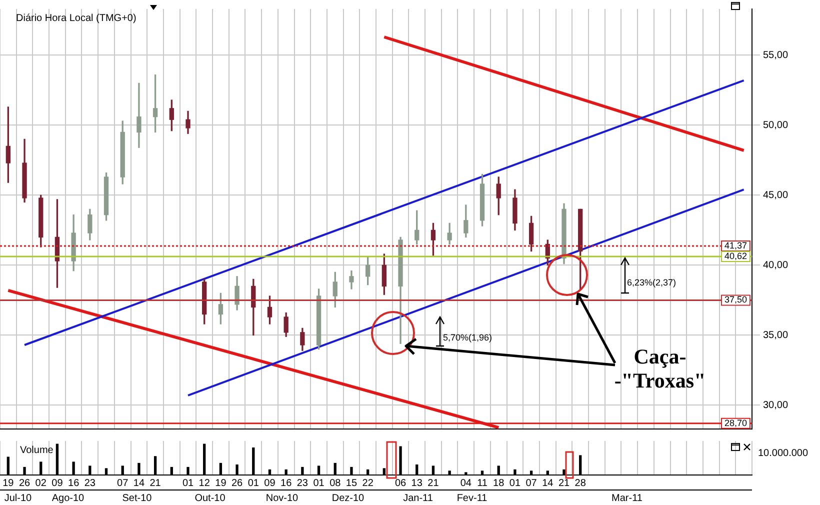  I want to click on text: Ago-10, so click(68, 498).